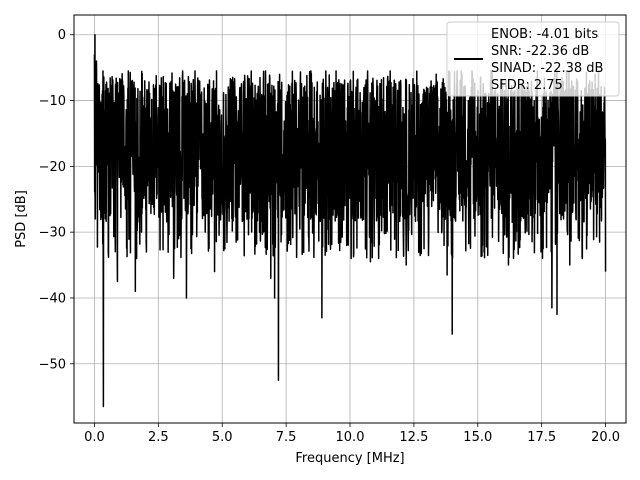  Describe the element at coordinates (52, 101) in the screenshot. I see `y-tick-label: −10` at that location.